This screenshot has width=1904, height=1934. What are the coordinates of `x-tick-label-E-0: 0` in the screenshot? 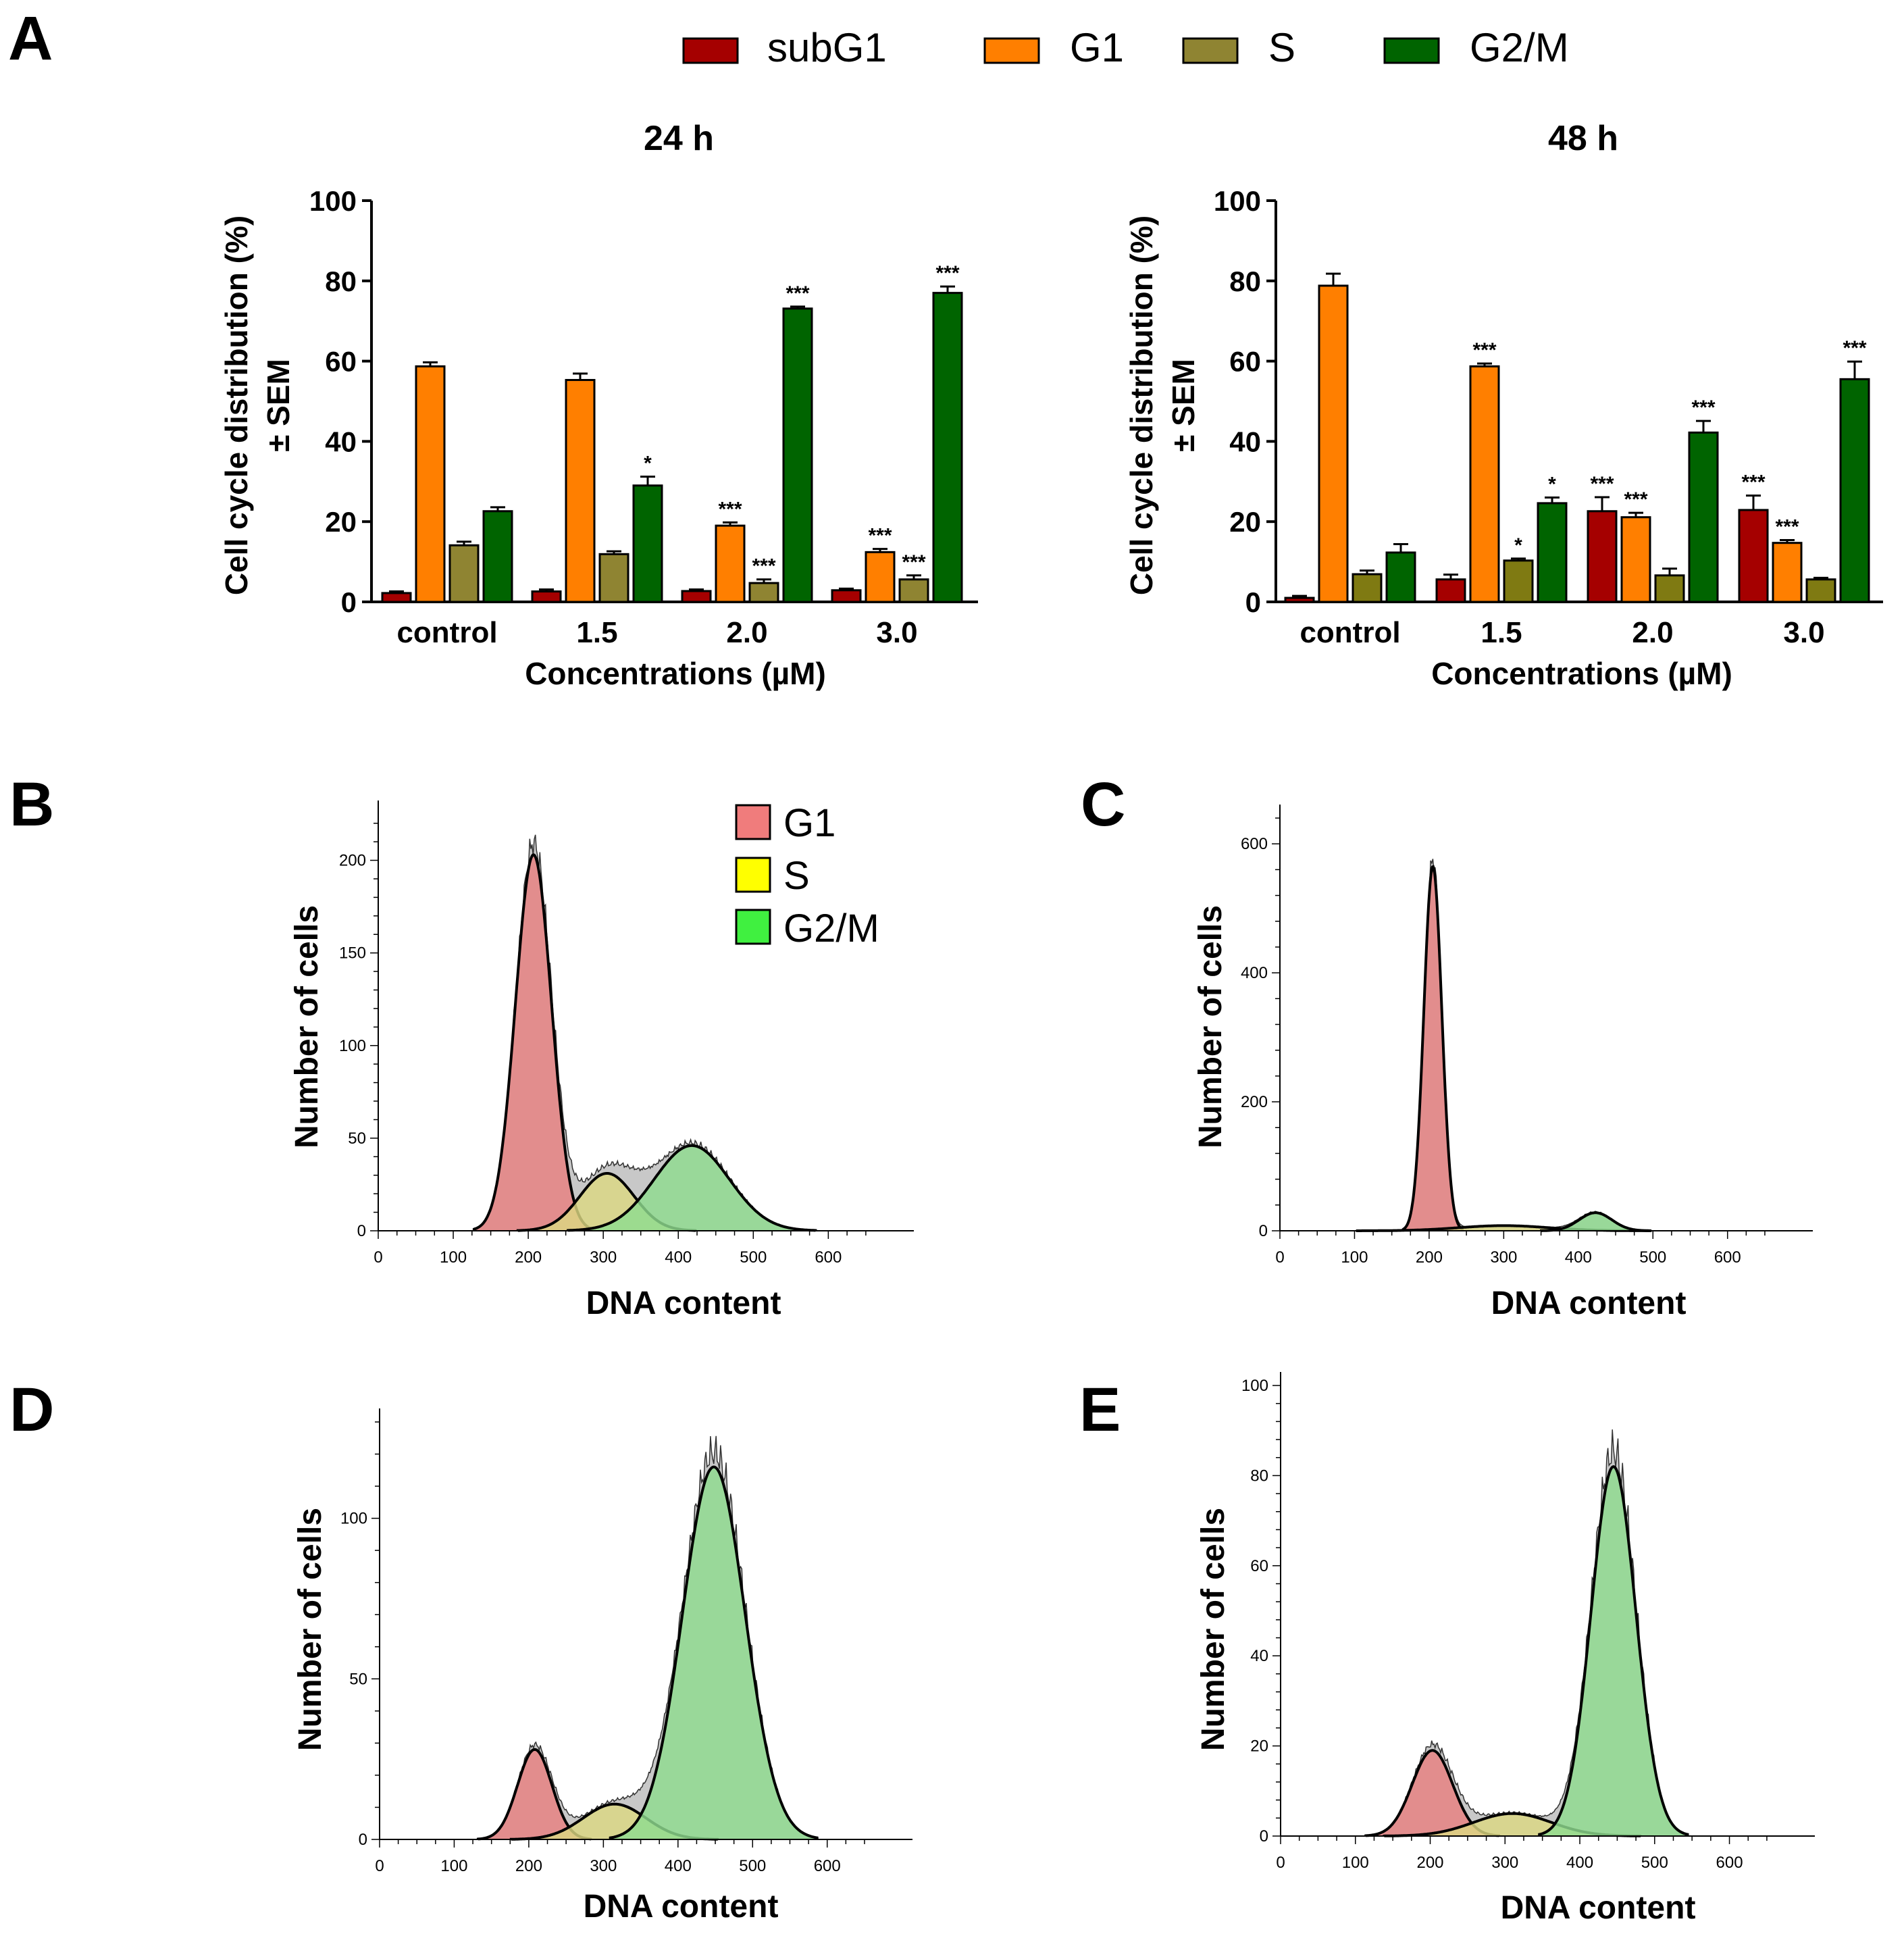 It's located at (1280, 1863).